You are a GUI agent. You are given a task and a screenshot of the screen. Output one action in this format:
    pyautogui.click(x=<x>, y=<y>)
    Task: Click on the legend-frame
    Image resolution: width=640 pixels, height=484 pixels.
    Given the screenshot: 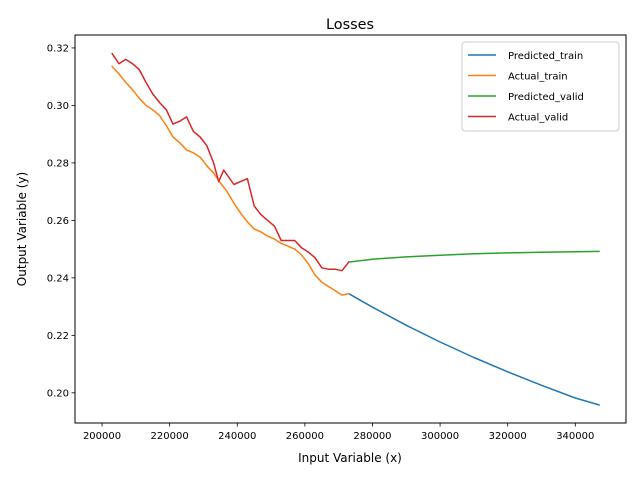 What is the action you would take?
    pyautogui.click(x=540, y=86)
    